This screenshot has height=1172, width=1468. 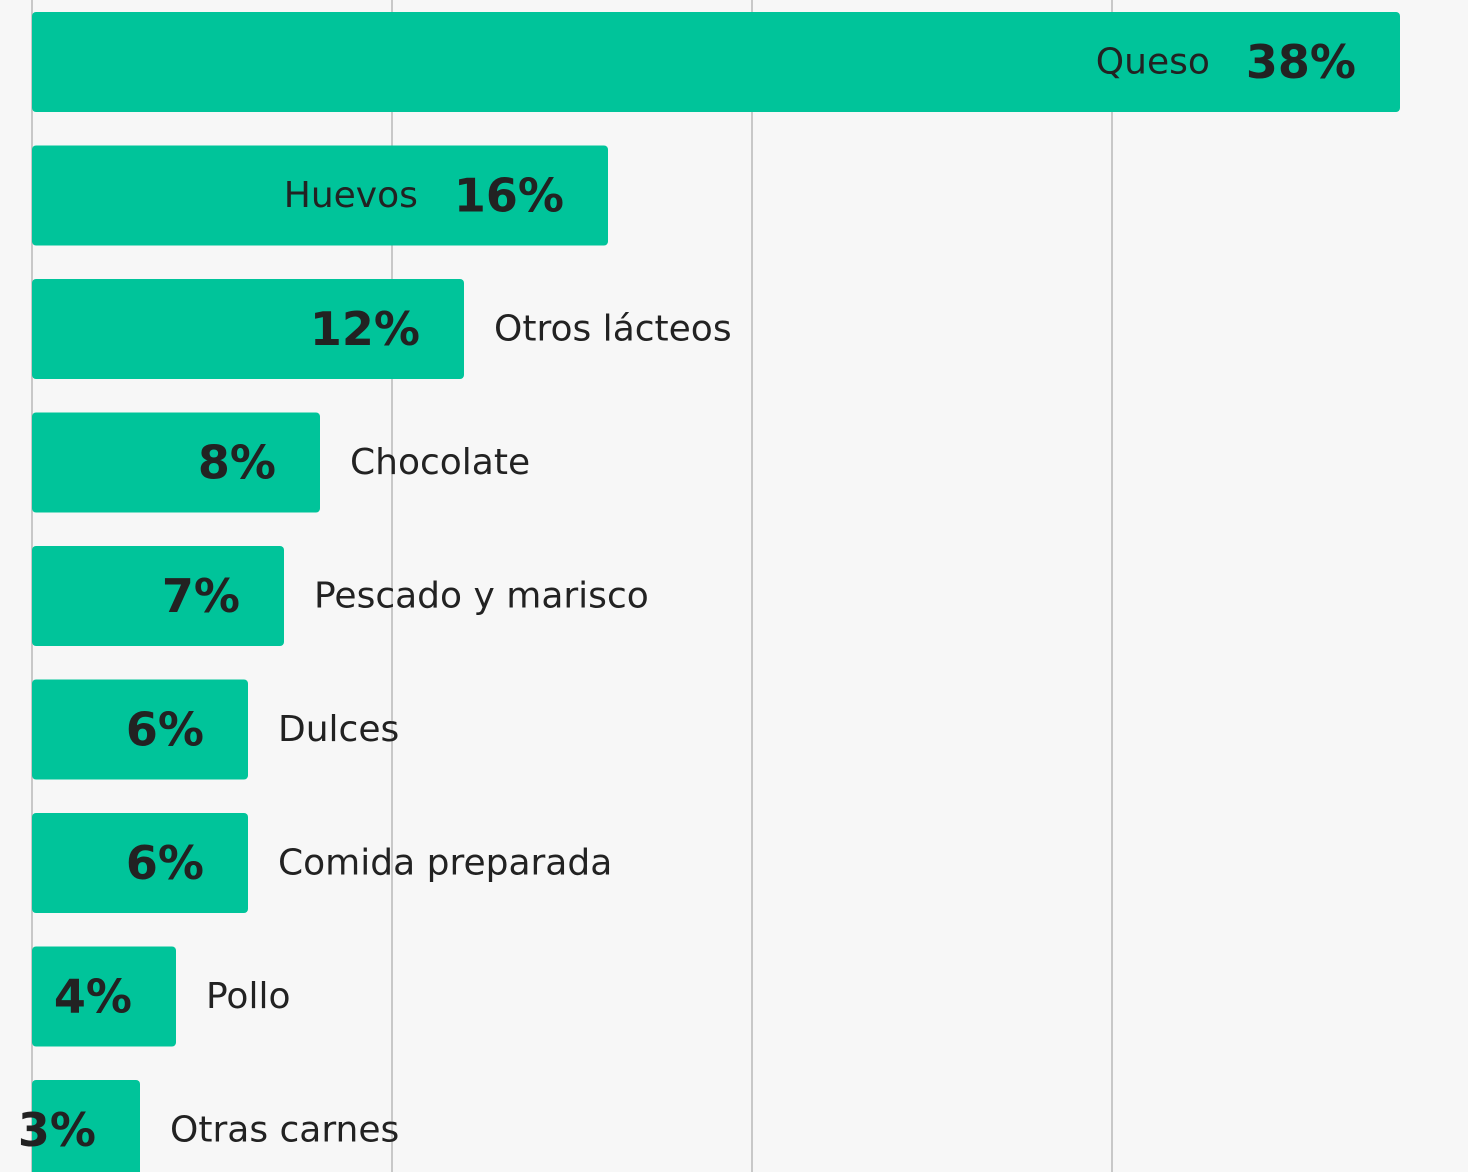 I want to click on category-label: Chocolate, so click(x=440, y=462).